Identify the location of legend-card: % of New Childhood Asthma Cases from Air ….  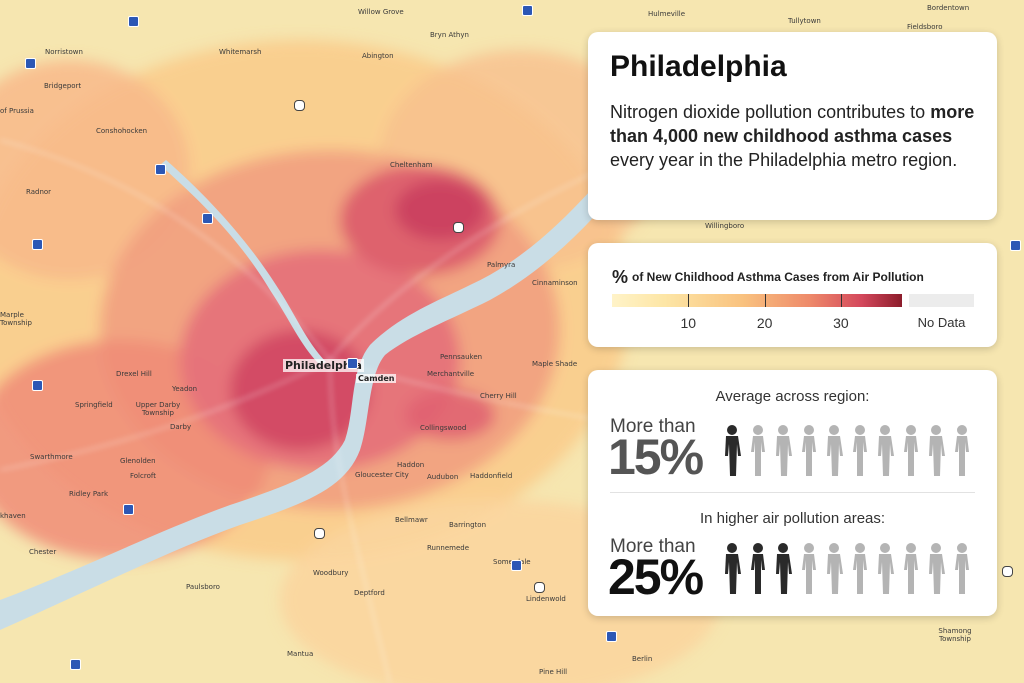
(792, 295).